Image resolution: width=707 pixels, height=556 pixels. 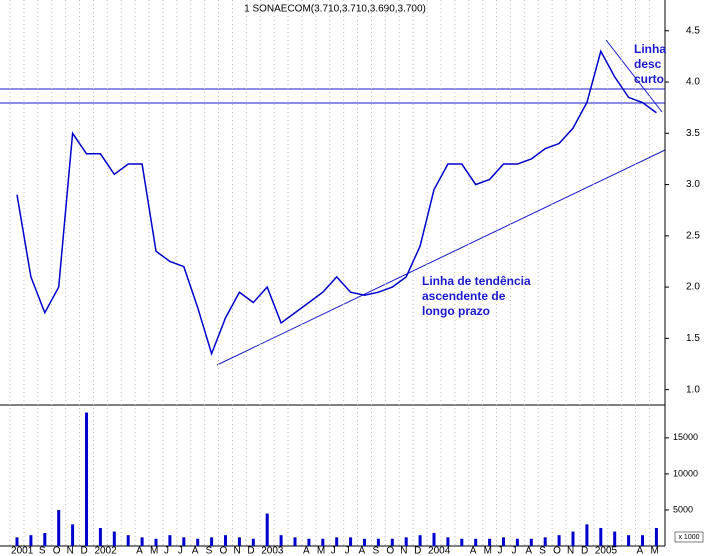 I want to click on y-tick-label: 2.5, so click(x=693, y=235).